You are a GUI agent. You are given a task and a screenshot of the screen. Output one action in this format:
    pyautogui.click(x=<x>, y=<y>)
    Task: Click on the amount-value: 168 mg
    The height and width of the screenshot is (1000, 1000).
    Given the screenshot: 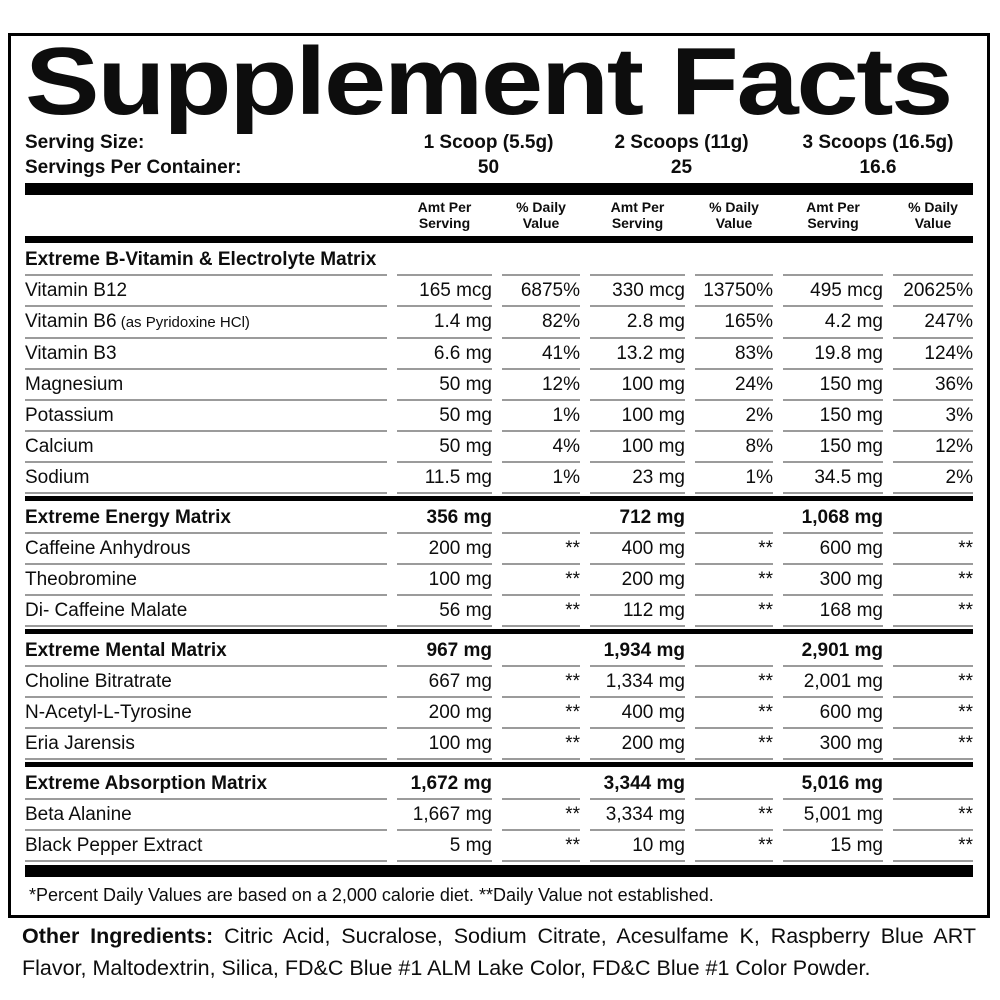 What is the action you would take?
    pyautogui.click(x=833, y=612)
    